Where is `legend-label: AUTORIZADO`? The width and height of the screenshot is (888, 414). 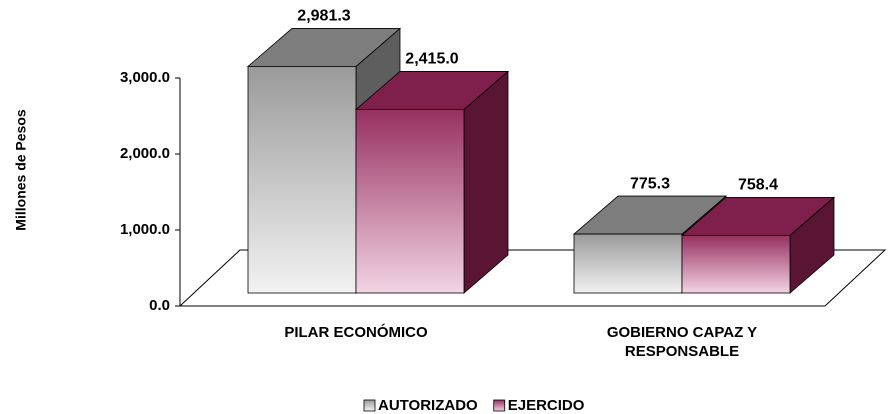 legend-label: AUTORIZADO is located at coordinates (428, 405).